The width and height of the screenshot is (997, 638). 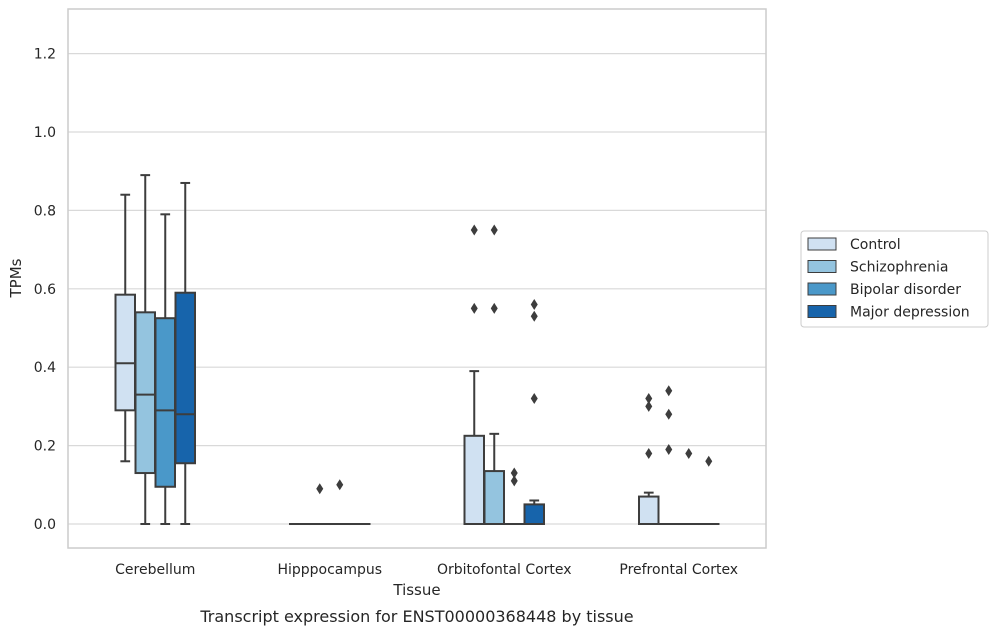 What do you see at coordinates (45, 290) in the screenshot?
I see `y-tick-label: 0.6` at bounding box center [45, 290].